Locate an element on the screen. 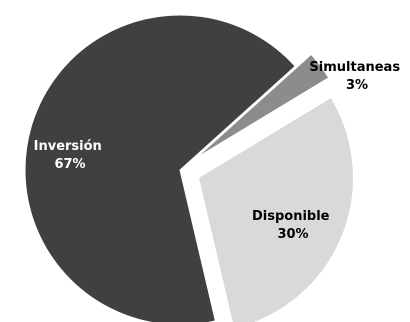 Image resolution: width=410 pixels, height=322 pixels. slice-name-disponible: Disponible is located at coordinates (291, 216).